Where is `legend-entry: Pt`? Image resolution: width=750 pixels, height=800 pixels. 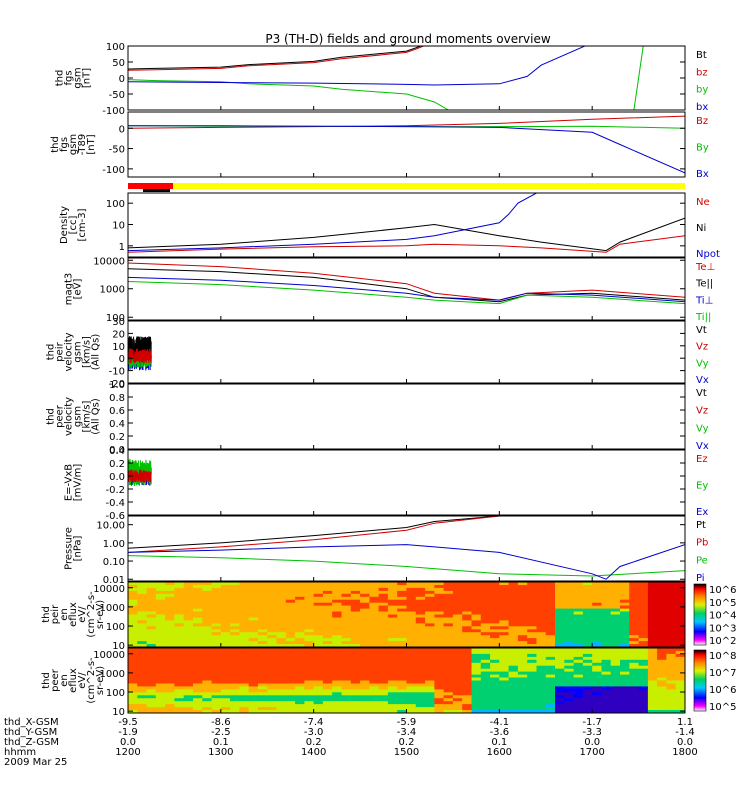 legend-entry: Pt is located at coordinates (701, 525).